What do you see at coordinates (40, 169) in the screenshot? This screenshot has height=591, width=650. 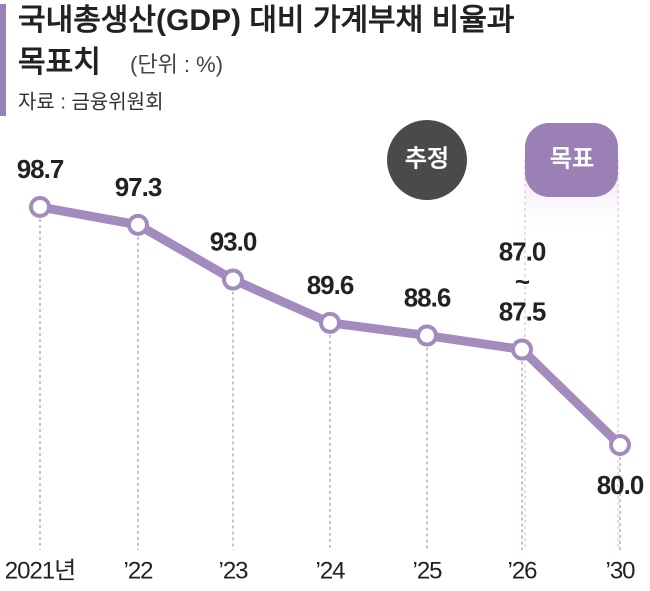 I see `value-label: 98.7` at bounding box center [40, 169].